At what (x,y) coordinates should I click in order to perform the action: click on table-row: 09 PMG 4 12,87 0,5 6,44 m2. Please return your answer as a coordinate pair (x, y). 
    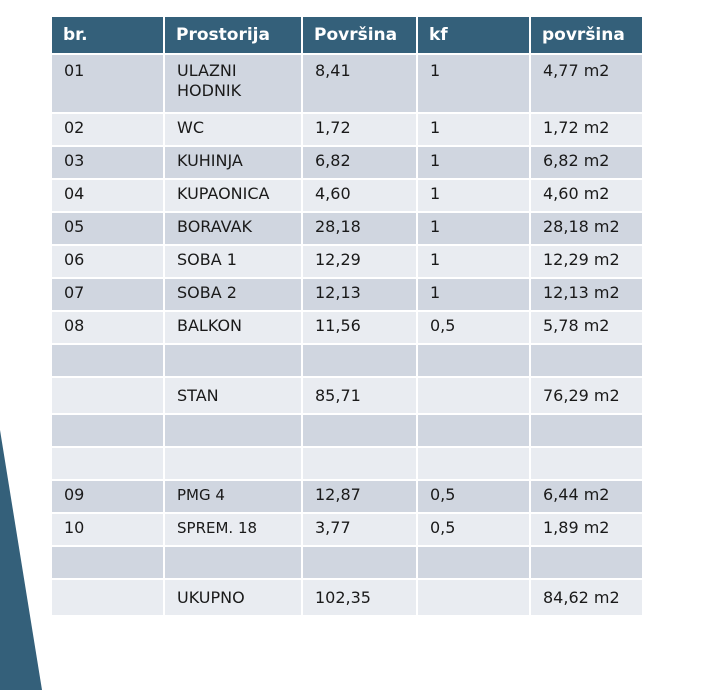
    Looking at the image, I should click on (347, 497).